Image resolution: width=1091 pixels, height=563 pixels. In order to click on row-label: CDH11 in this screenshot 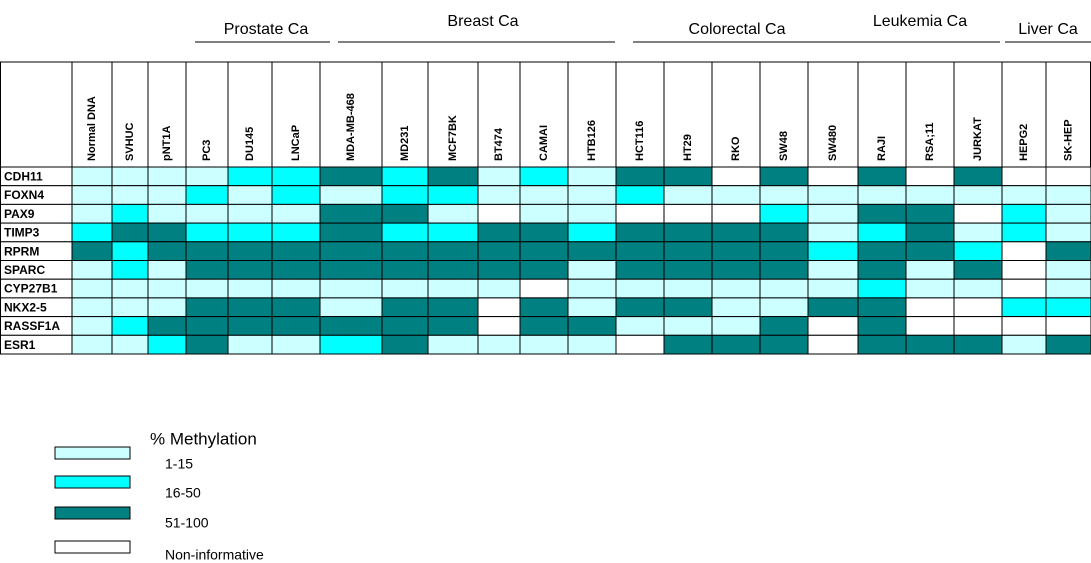, I will do `click(23, 177)`.